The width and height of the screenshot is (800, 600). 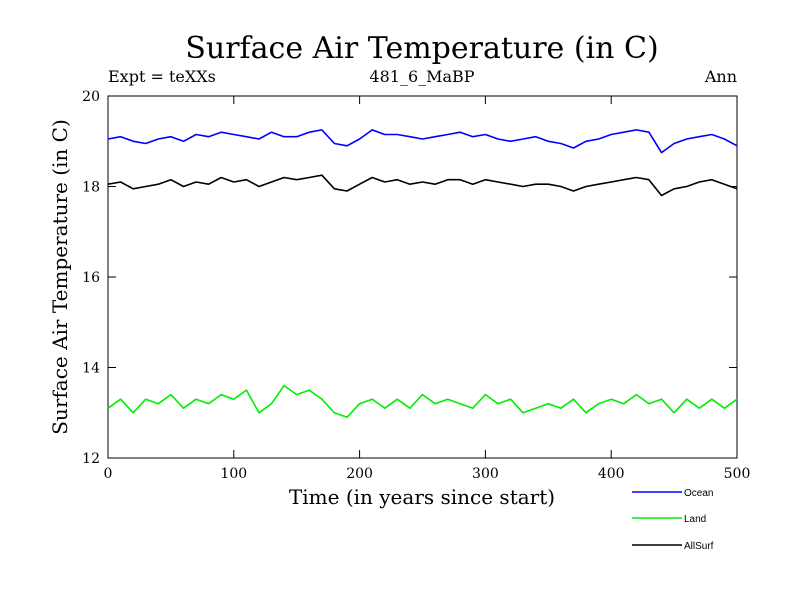 What do you see at coordinates (695, 519) in the screenshot?
I see `legend-label-land: Land` at bounding box center [695, 519].